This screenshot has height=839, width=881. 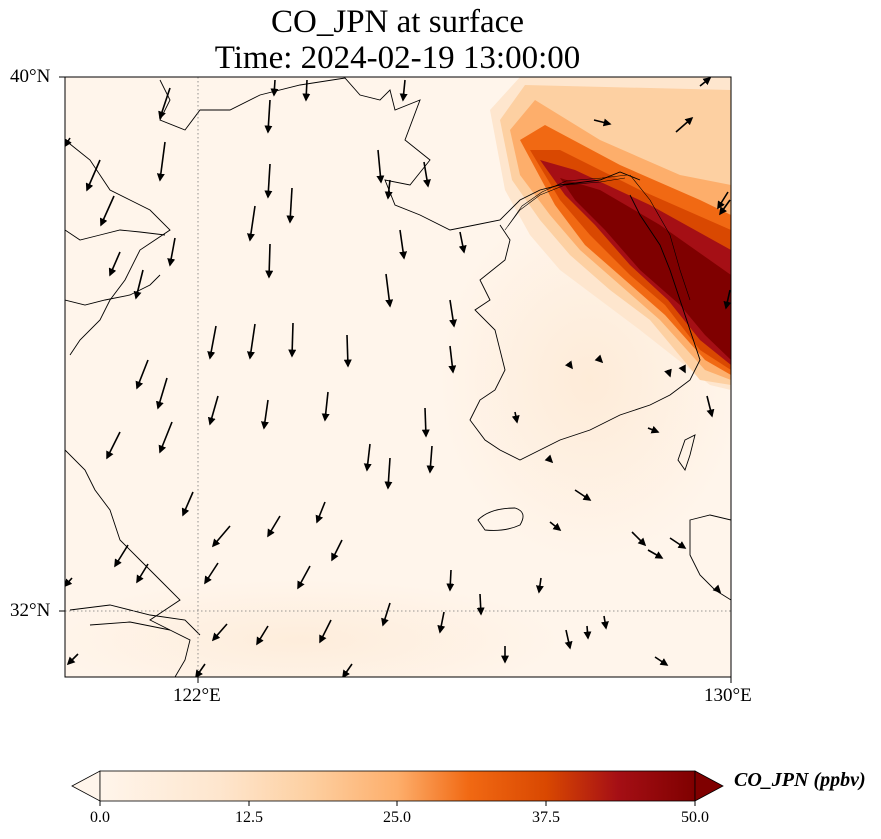 I want to click on map-title: CO_JPN at surface, so click(x=397, y=22).